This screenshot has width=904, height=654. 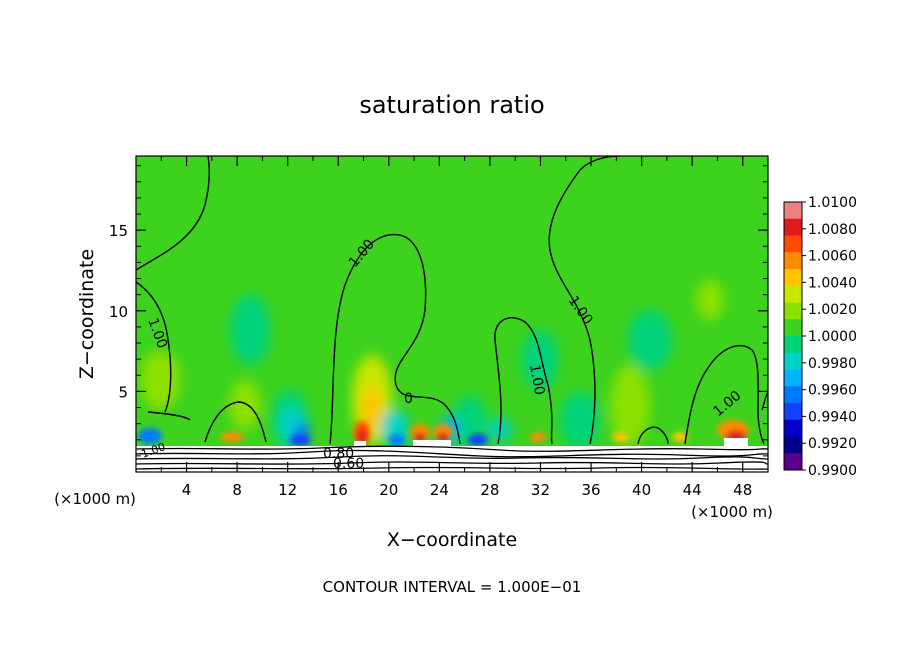 What do you see at coordinates (732, 512) in the screenshot?
I see `x-units-right: (×1000 m)` at bounding box center [732, 512].